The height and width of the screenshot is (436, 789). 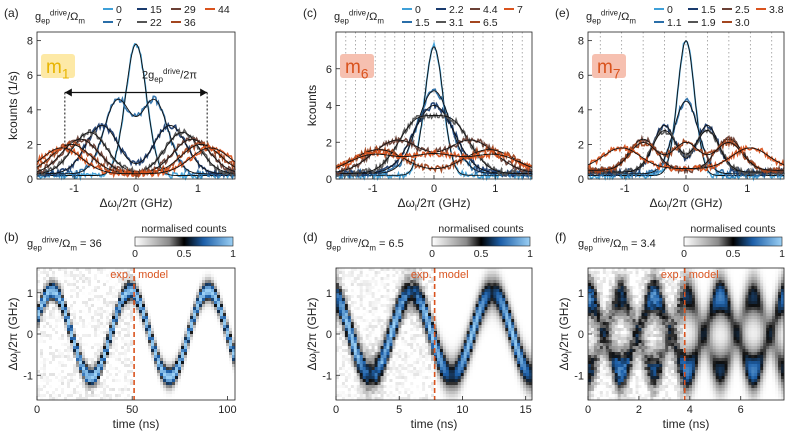 What do you see at coordinates (119, 23) in the screenshot?
I see `legend-entry: 7` at bounding box center [119, 23].